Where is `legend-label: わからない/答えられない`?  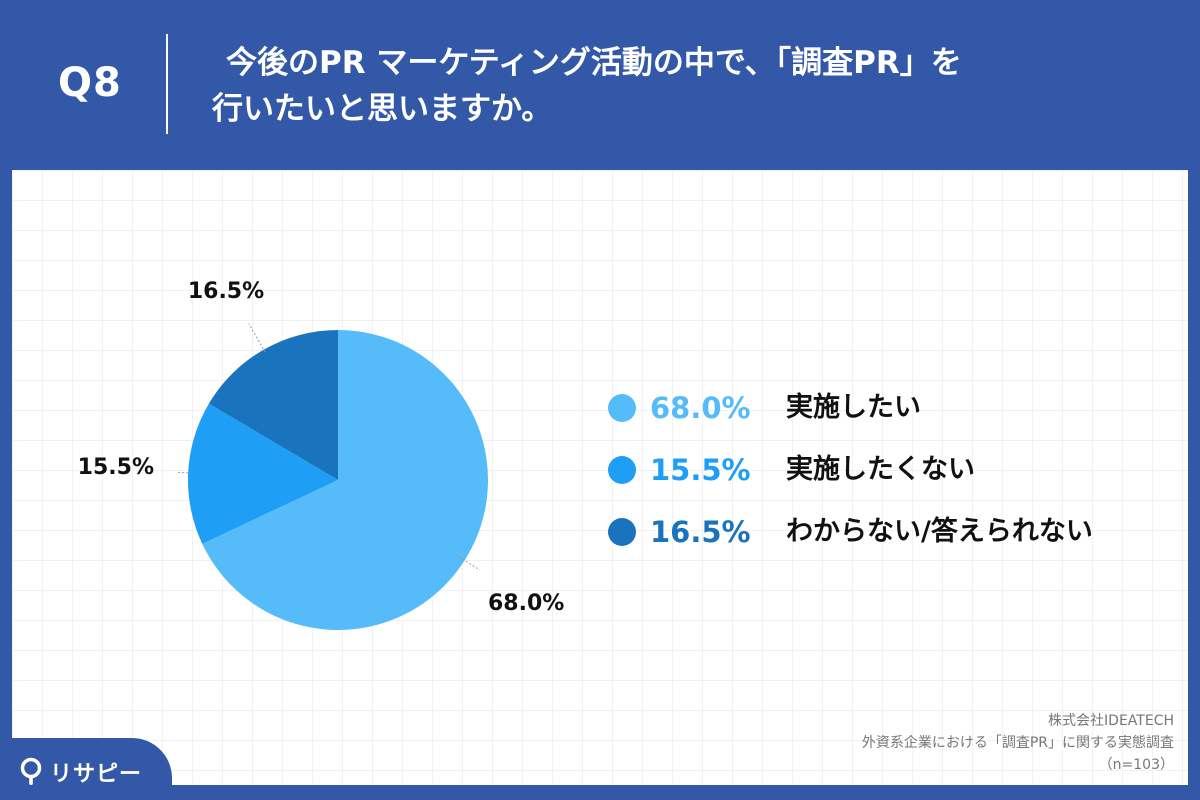
legend-label: わからない/答えられない is located at coordinates (939, 531).